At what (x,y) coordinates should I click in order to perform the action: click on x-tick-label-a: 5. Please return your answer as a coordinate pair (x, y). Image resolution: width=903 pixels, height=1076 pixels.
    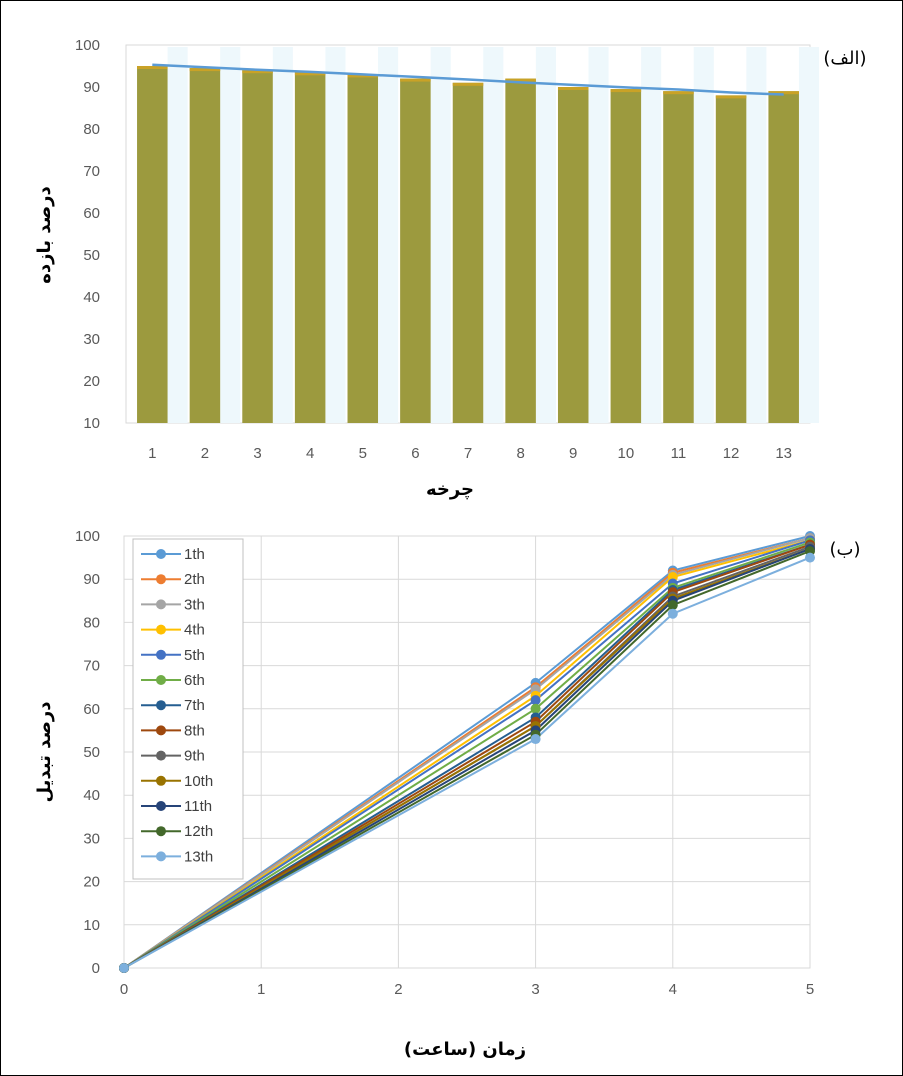
    Looking at the image, I should click on (363, 453).